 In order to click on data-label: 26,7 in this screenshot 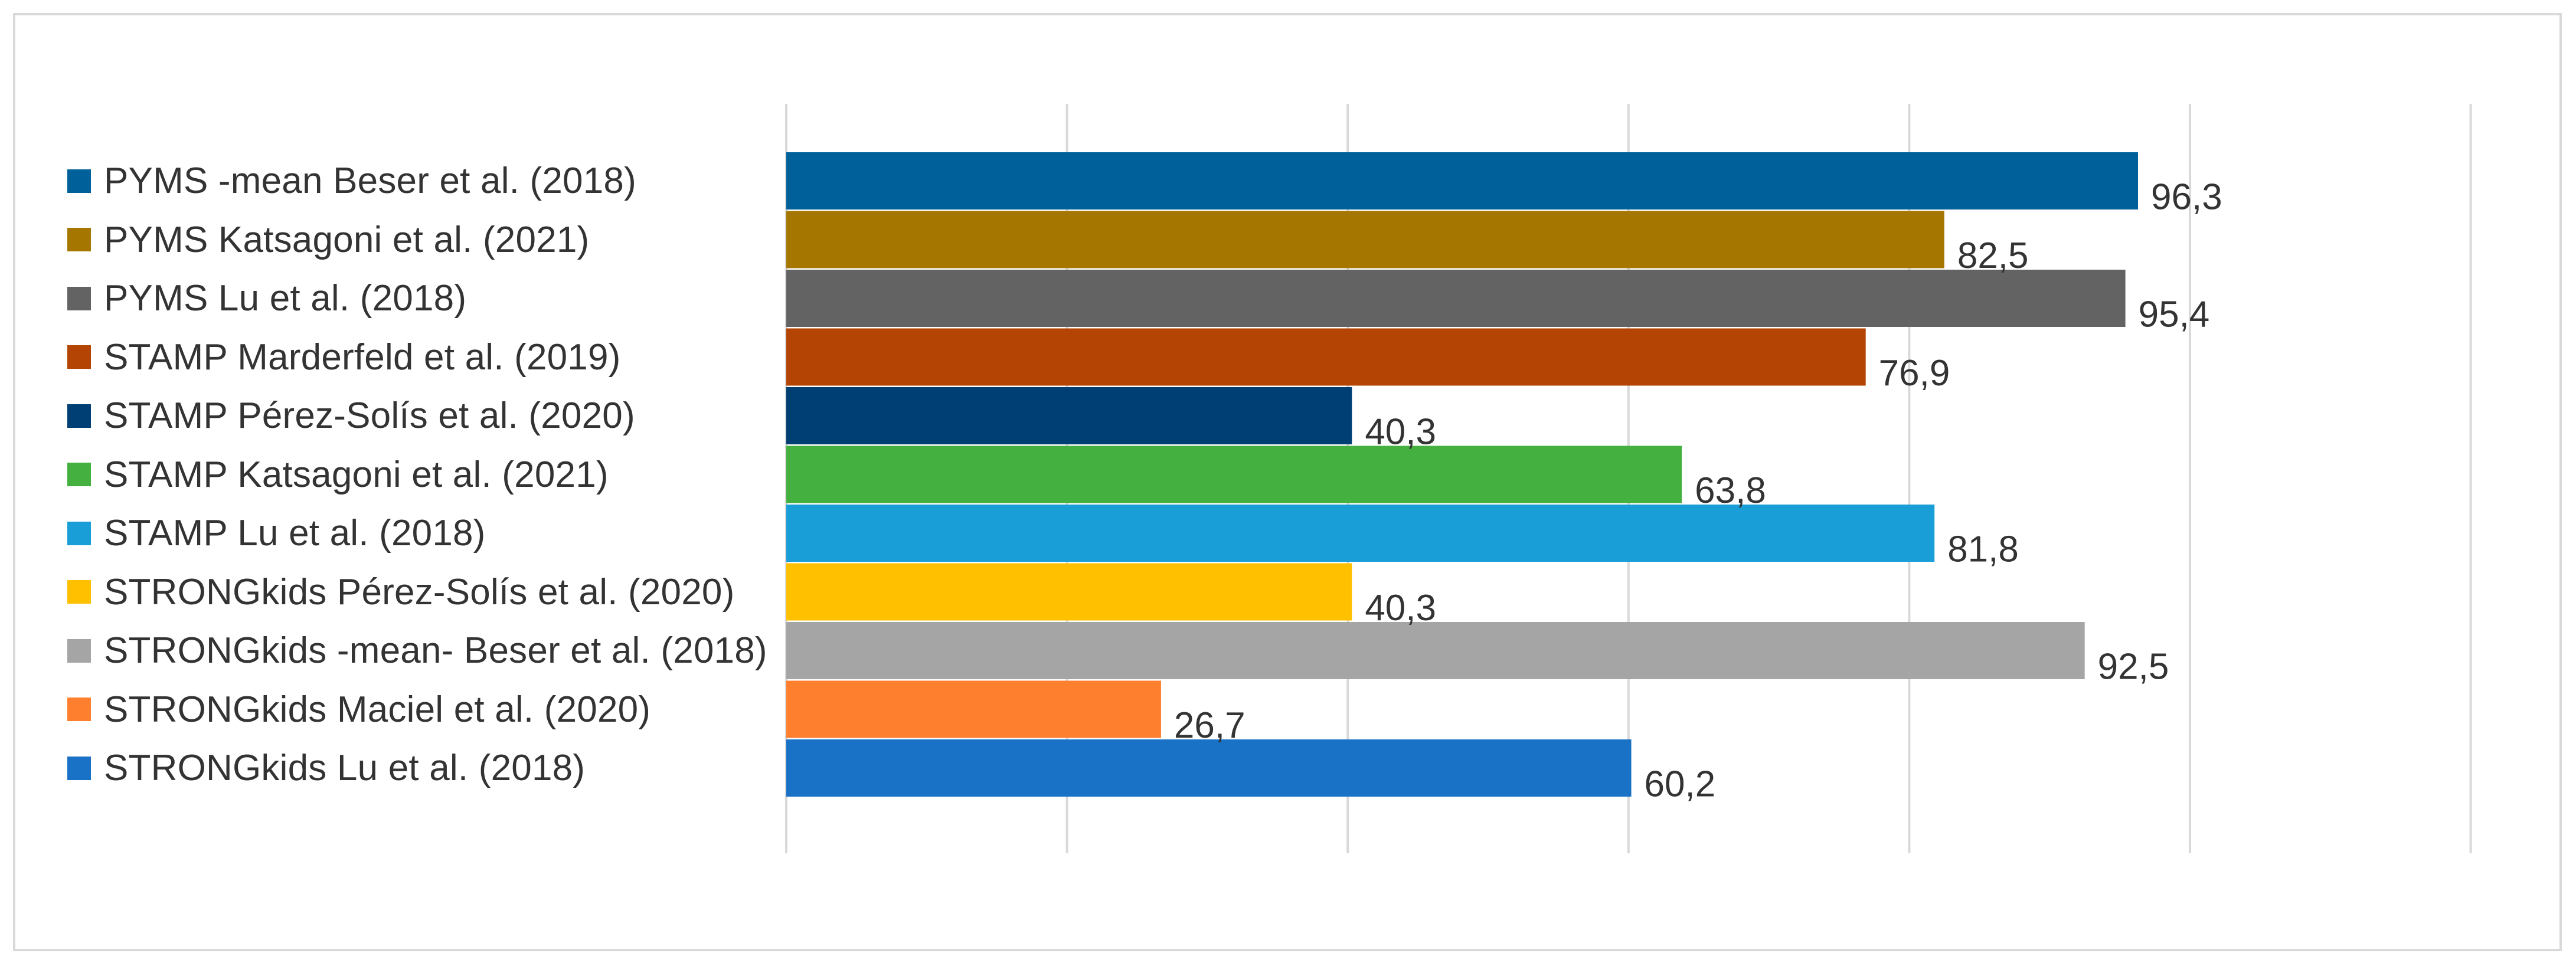, I will do `click(1209, 725)`.